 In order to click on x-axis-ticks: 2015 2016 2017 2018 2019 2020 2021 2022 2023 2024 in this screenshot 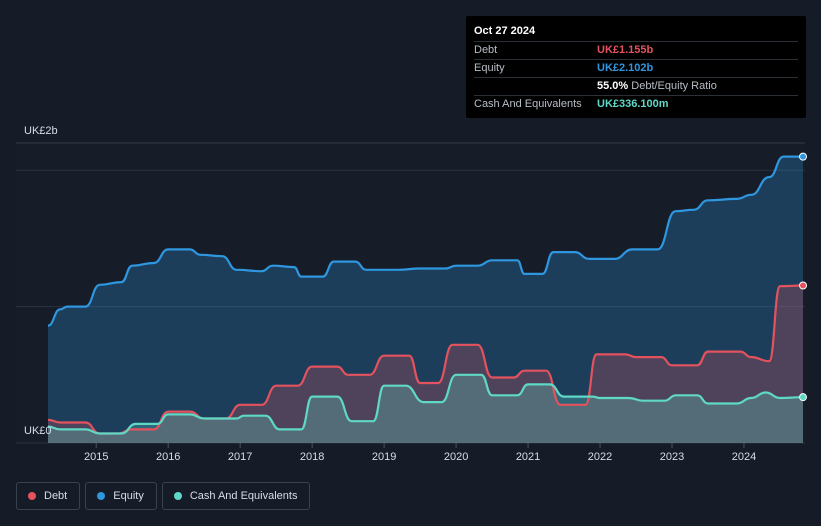, I will do `click(420, 453)`.